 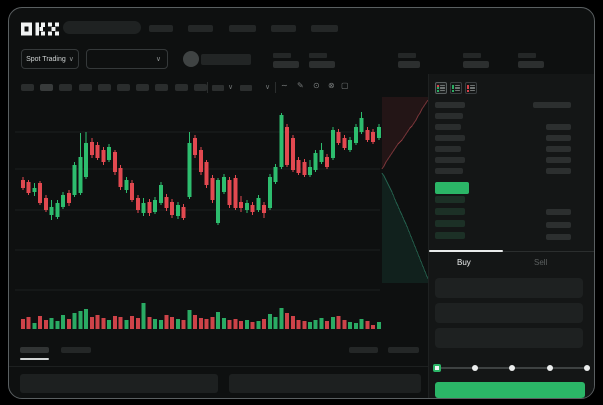 I want to click on buy-tab-underline, so click(x=466, y=251).